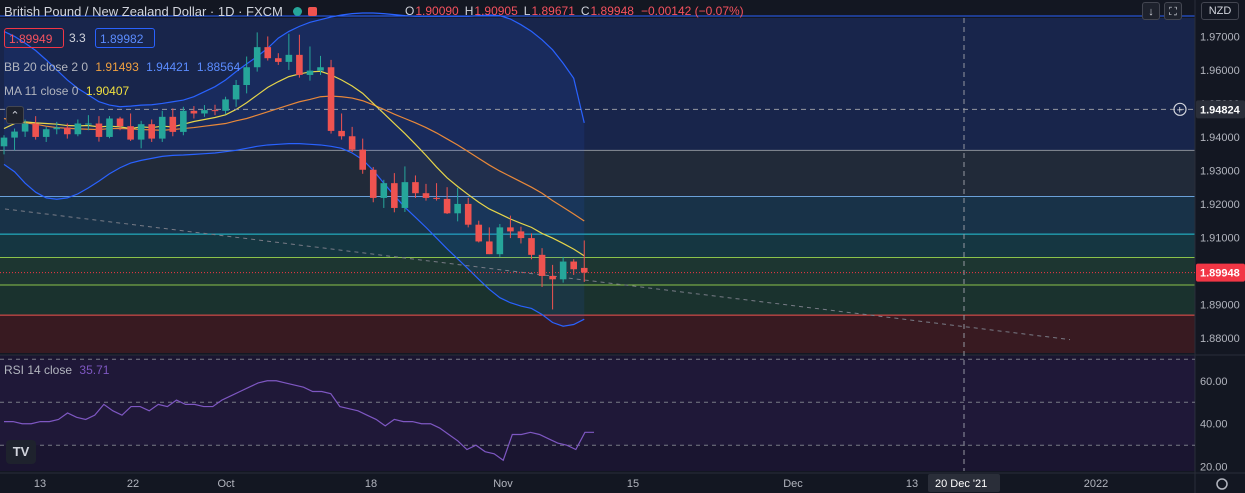 The image size is (1245, 493). I want to click on crosshair-price-label-bg, so click(1220, 109).